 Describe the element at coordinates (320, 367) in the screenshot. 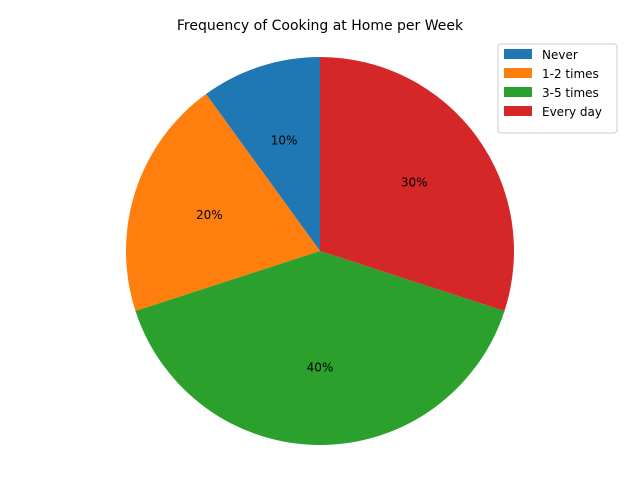

I see `pie-percent-label: 40%` at that location.